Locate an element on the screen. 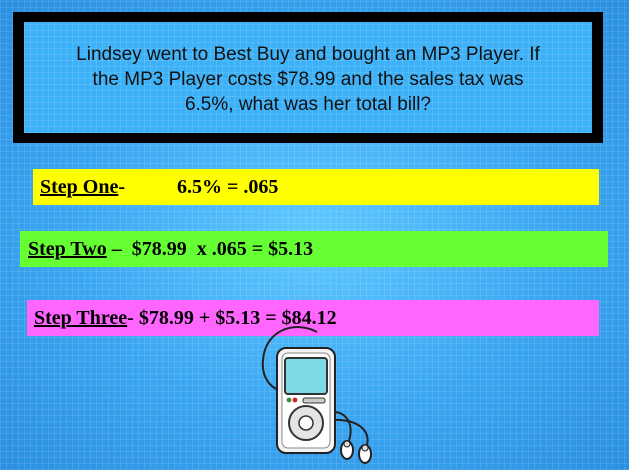 The height and width of the screenshot is (470, 629). step-one-banner: Step One - 6.5% = .065 is located at coordinates (316, 187).